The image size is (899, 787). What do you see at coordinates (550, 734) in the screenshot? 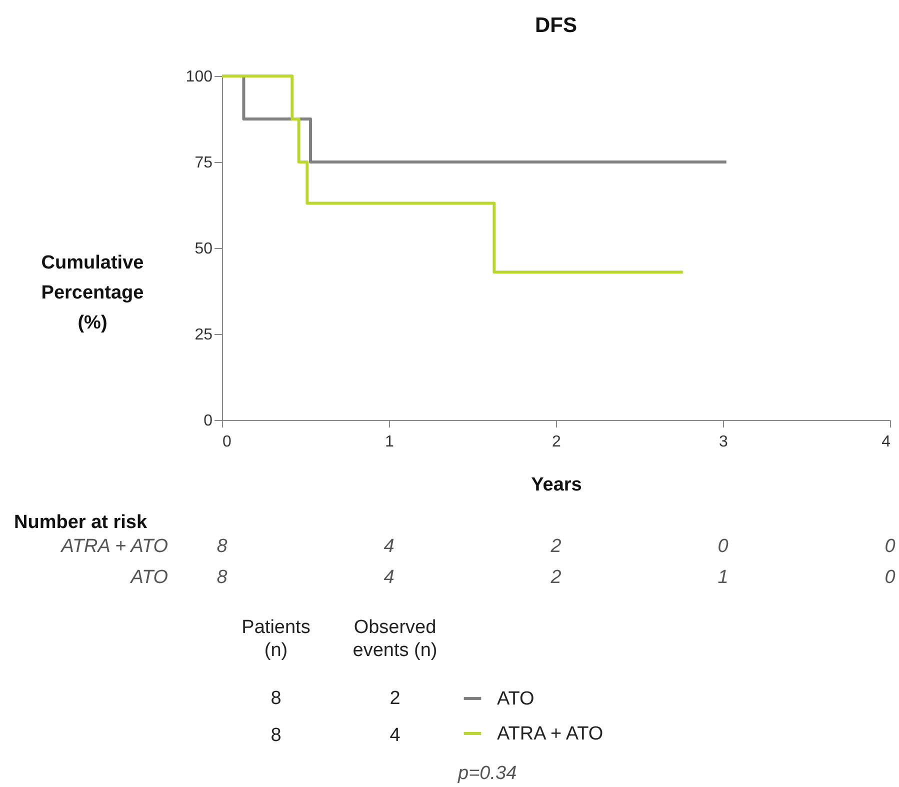
I see `legend-label: ATRA + ATO` at bounding box center [550, 734].